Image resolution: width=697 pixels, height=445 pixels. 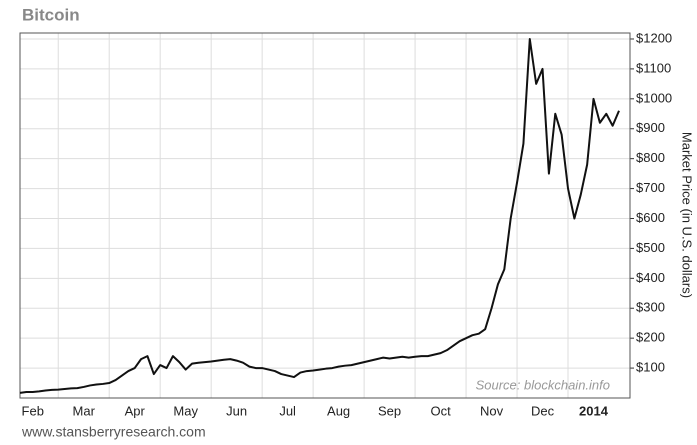 I want to click on y-tick-label: $1200, so click(x=654, y=37).